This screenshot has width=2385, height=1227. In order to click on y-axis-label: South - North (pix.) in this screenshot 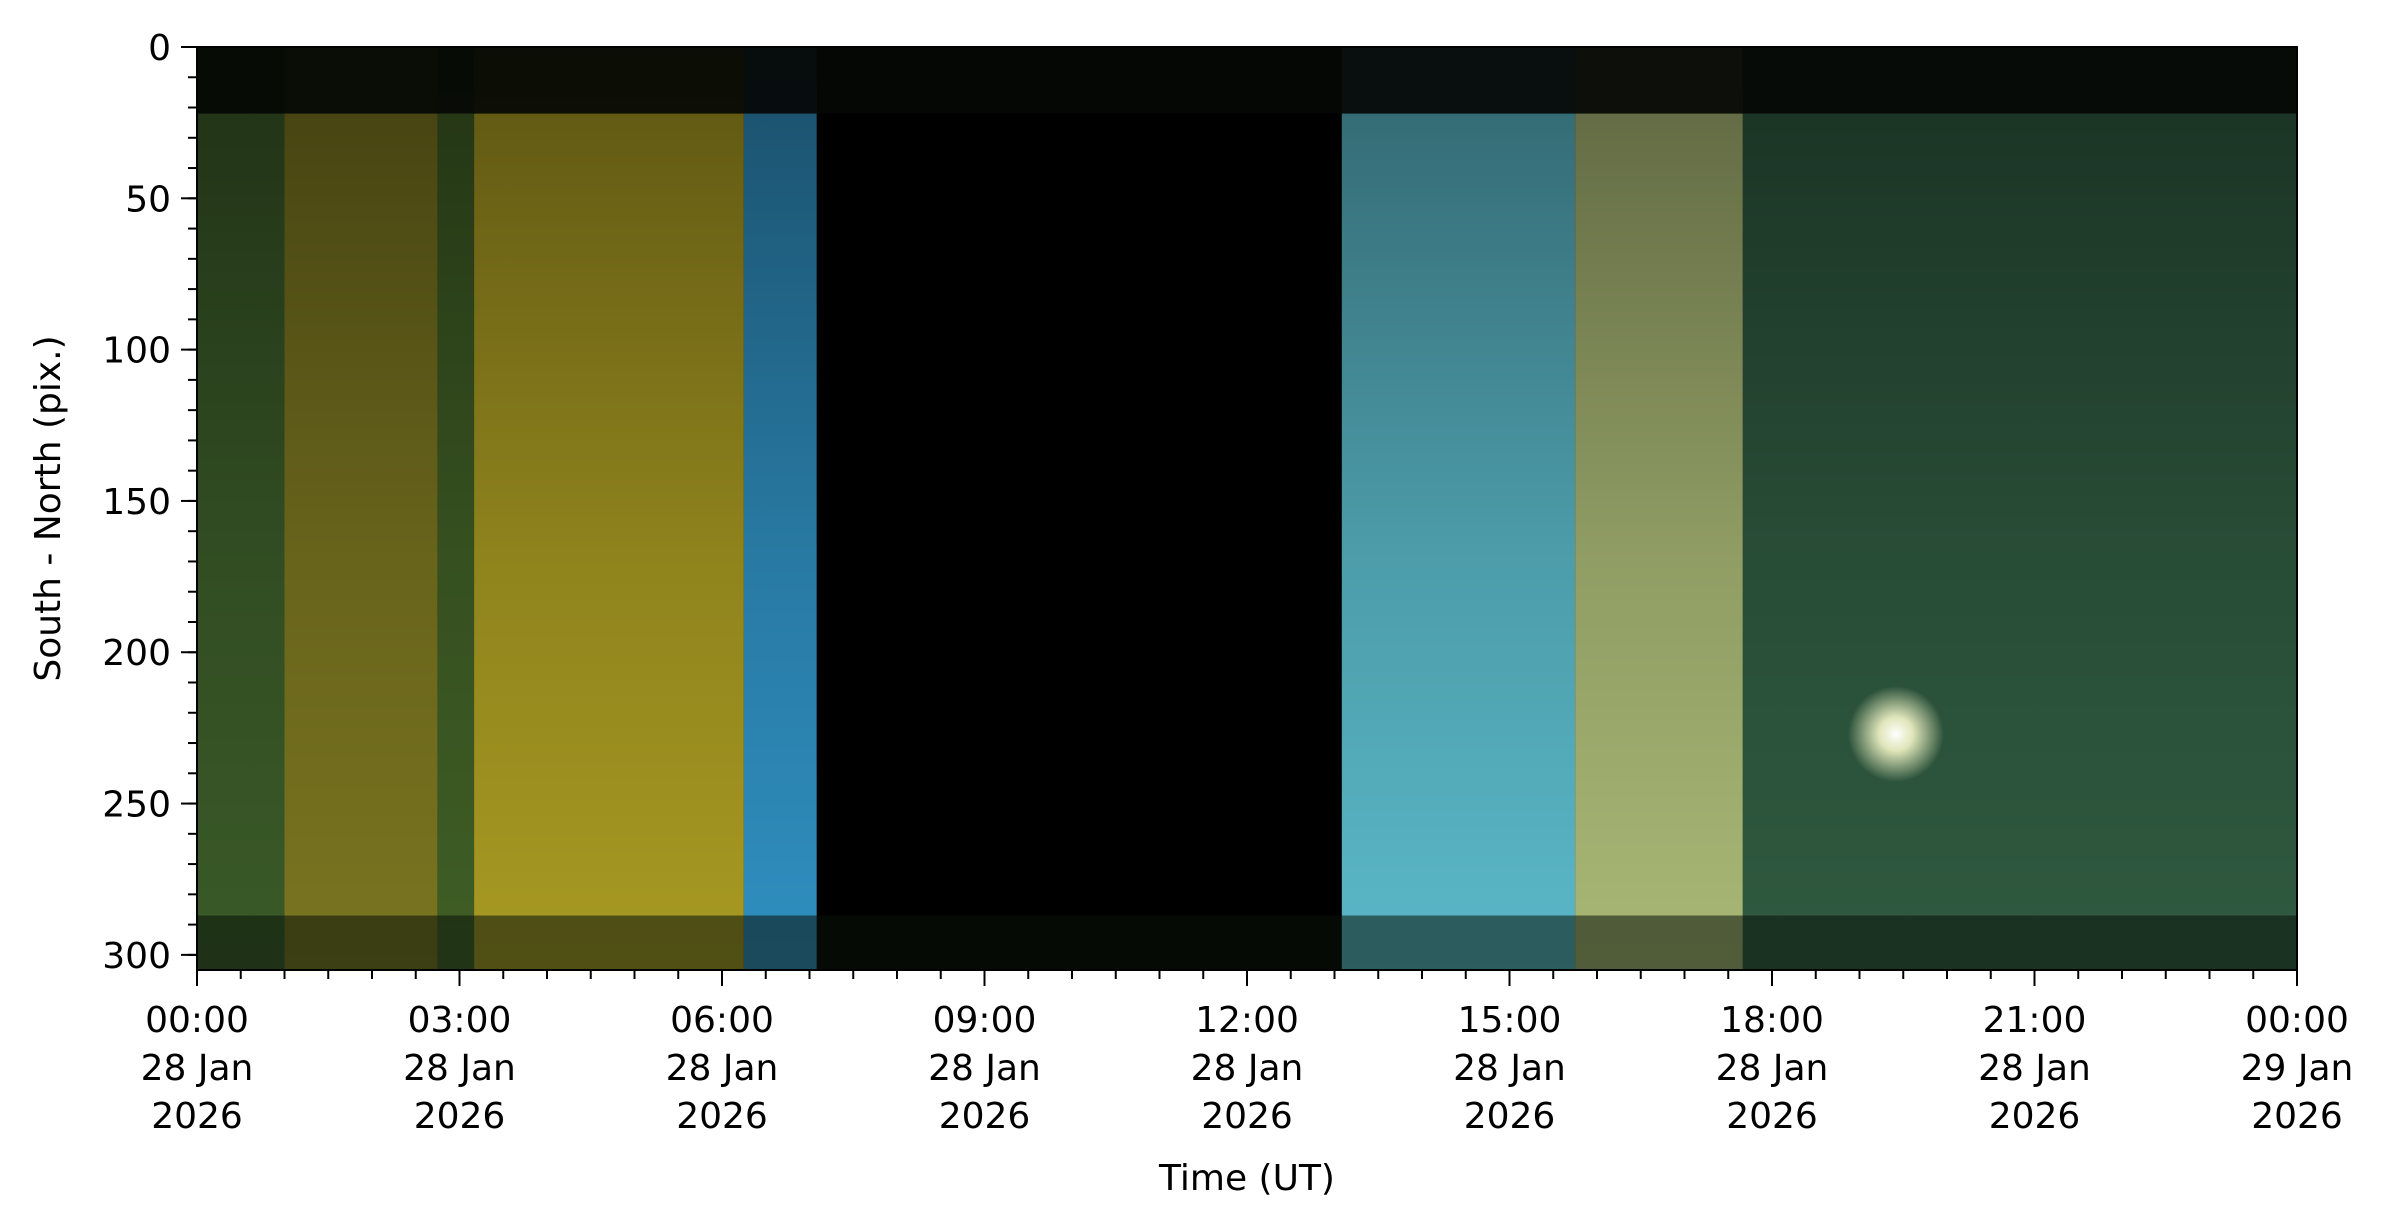, I will do `click(48, 508)`.